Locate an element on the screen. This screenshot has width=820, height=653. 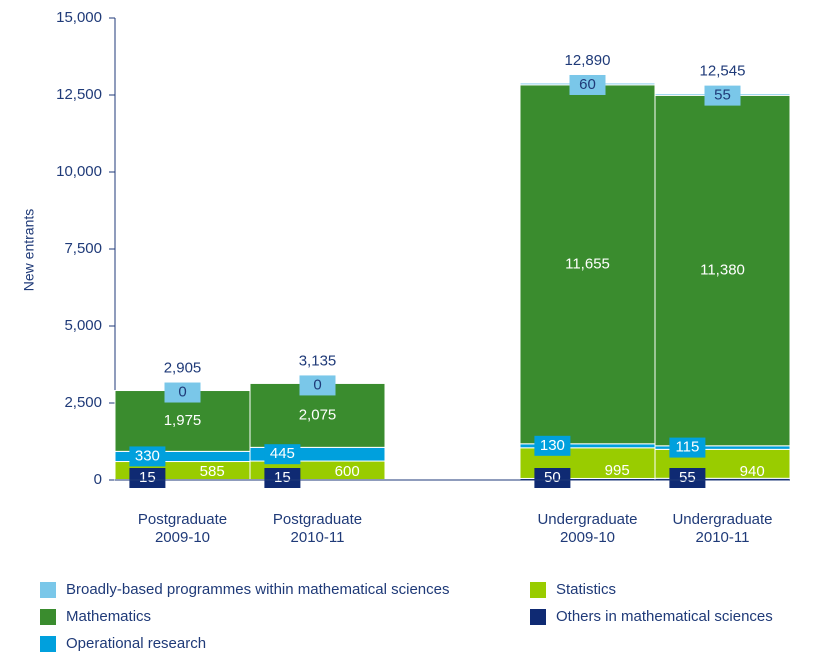
y-tick-label: 10,000 is located at coordinates (79, 171).